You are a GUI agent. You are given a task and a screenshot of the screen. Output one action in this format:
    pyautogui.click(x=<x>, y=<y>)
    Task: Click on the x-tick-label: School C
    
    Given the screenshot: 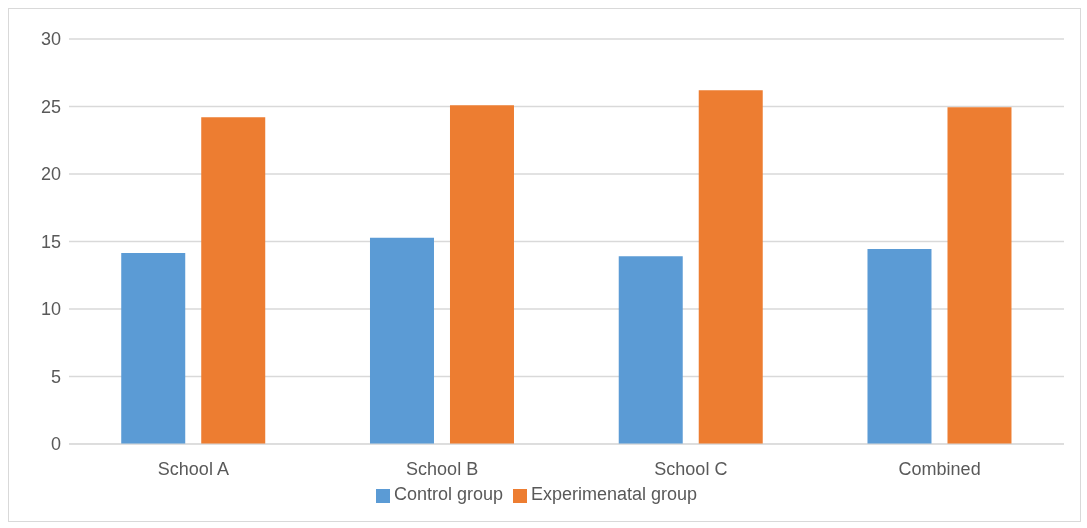 What is the action you would take?
    pyautogui.click(x=691, y=468)
    